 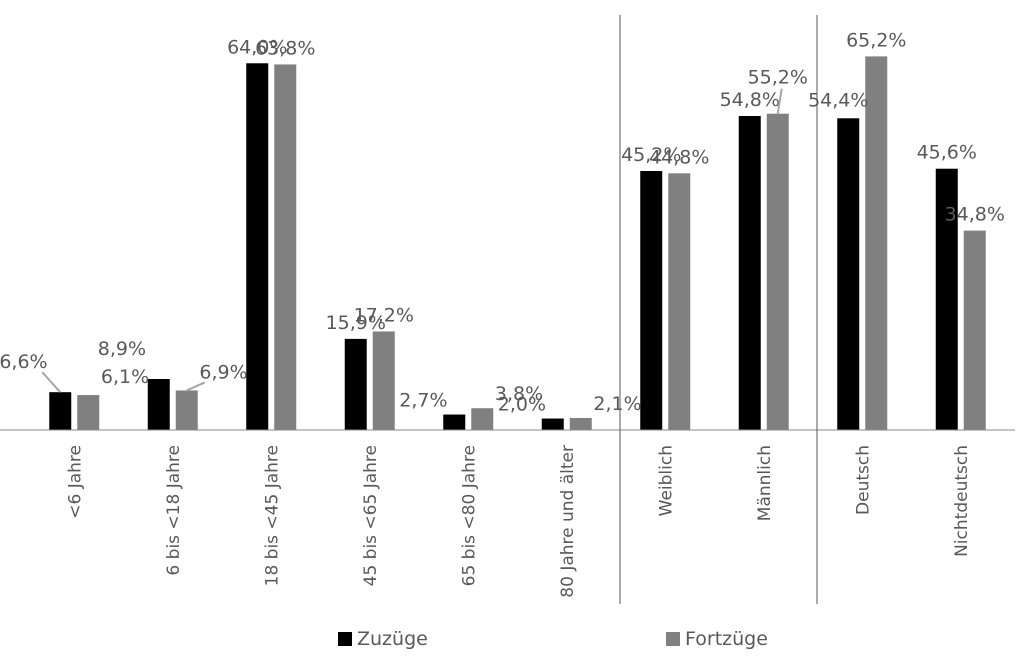 I want to click on category-label-9: Nichtdeutsch, so click(x=962, y=501).